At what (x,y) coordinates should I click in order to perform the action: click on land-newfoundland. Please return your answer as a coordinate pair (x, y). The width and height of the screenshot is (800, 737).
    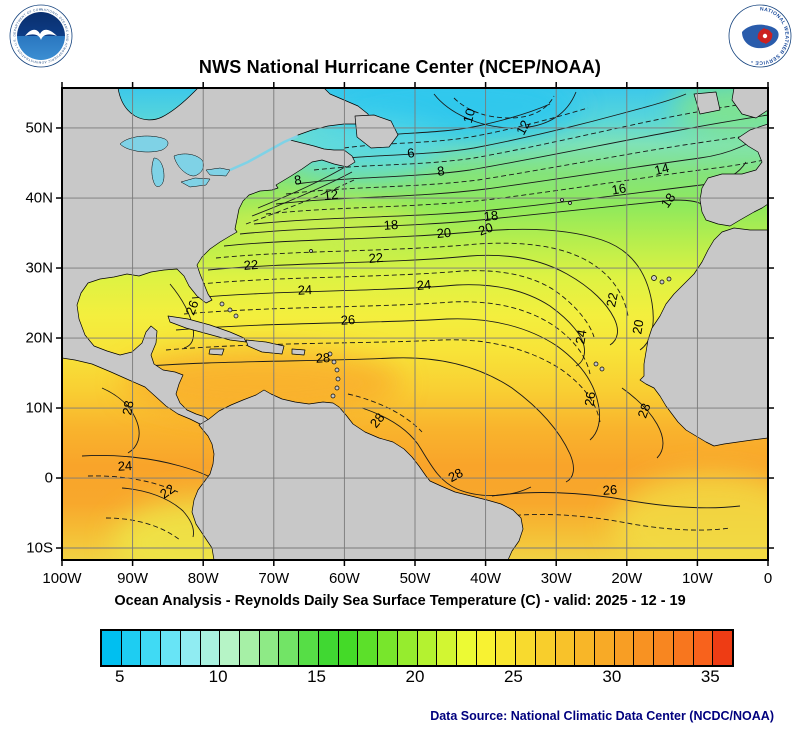
    Looking at the image, I should click on (376, 131).